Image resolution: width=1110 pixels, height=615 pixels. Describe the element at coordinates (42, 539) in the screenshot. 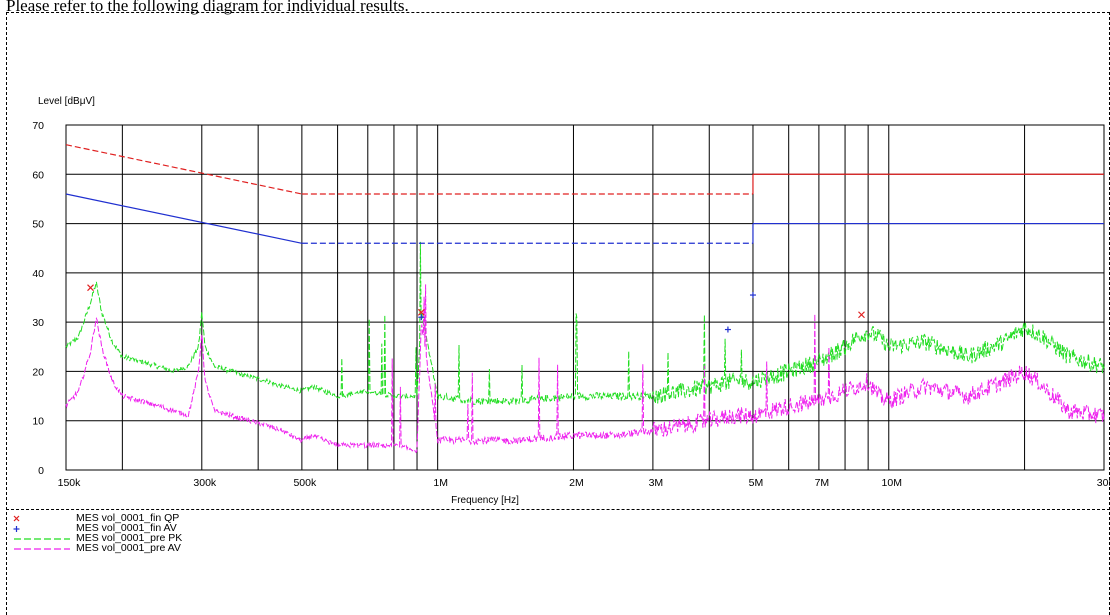

I see `legend-symbol-pre-pk` at that location.